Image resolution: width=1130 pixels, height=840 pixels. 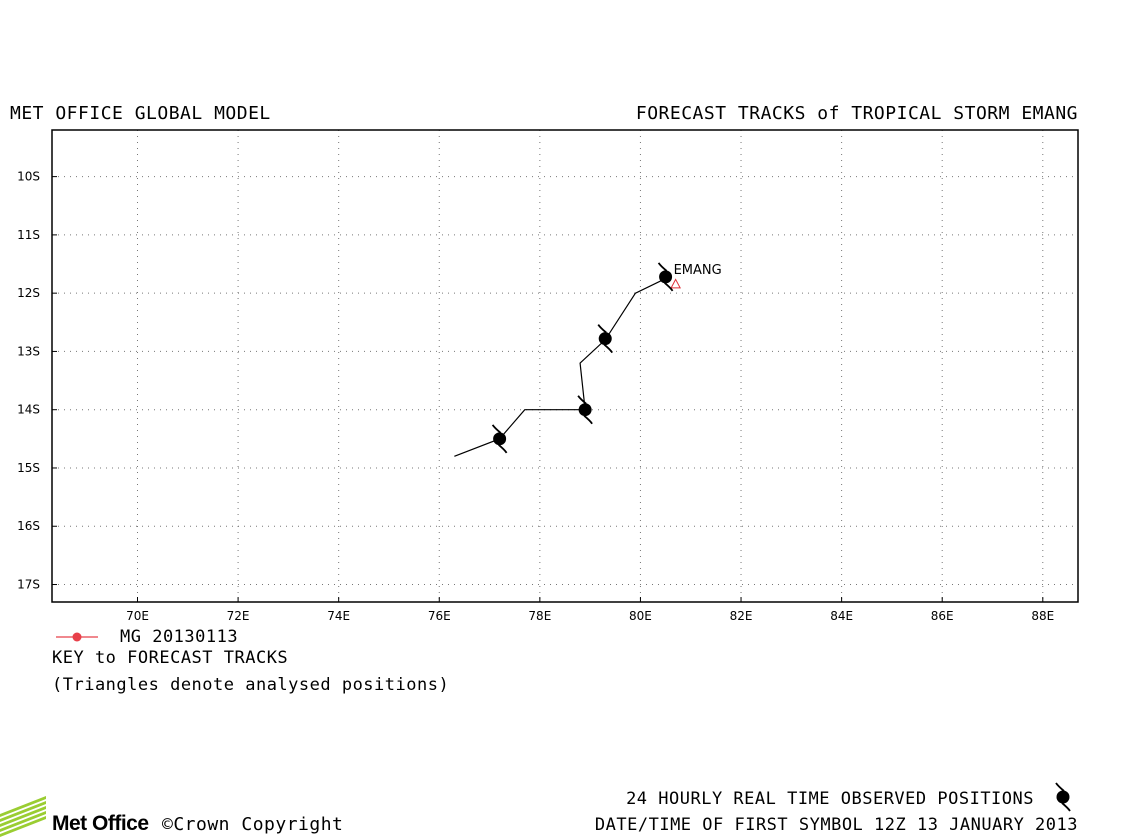 What do you see at coordinates (675, 283) in the screenshot?
I see `analysed-triangle-icon` at bounding box center [675, 283].